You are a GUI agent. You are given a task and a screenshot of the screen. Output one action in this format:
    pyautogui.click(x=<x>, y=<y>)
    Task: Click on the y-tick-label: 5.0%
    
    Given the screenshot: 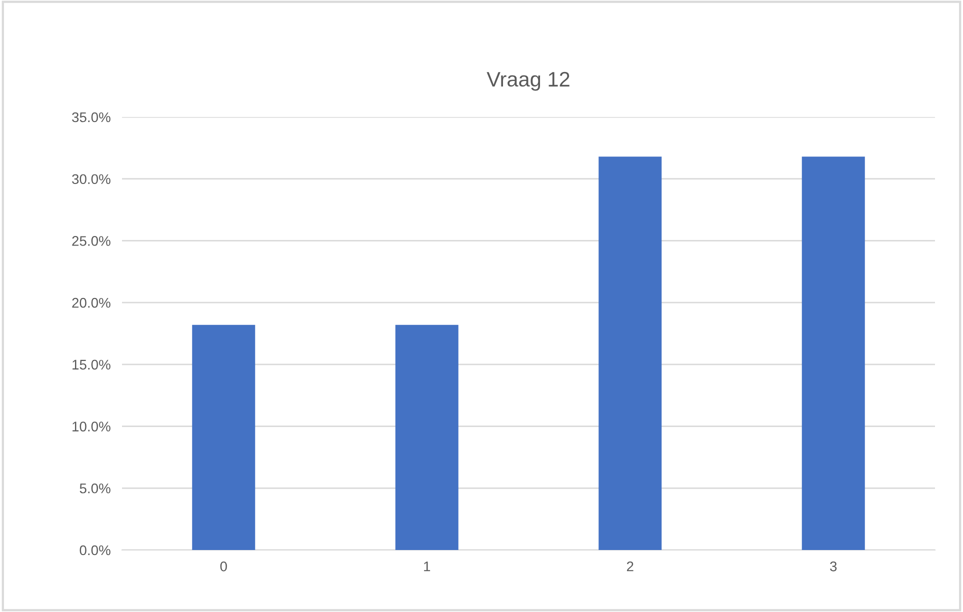 What is the action you would take?
    pyautogui.click(x=95, y=488)
    